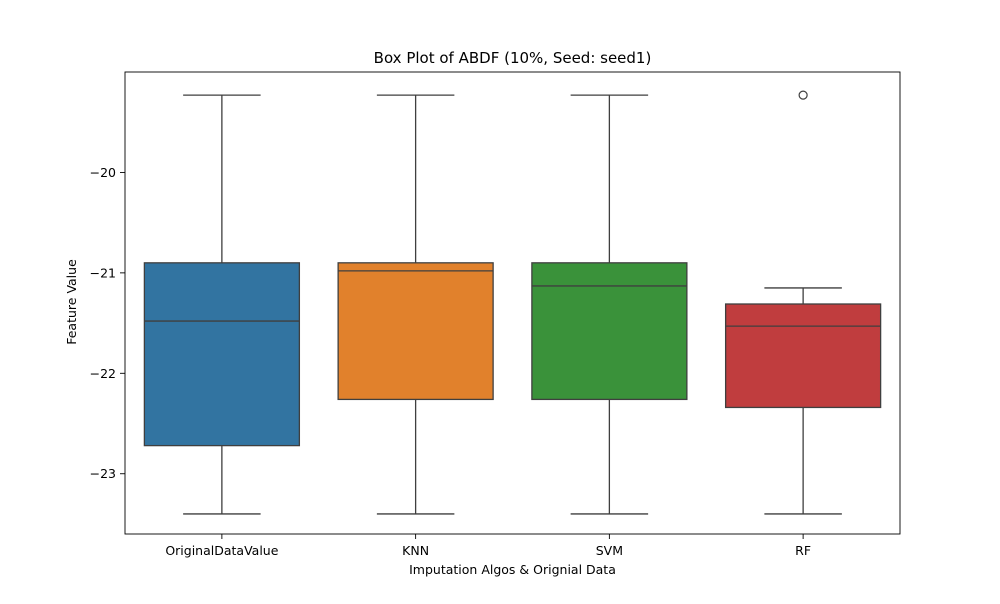 This screenshot has height=604, width=1000. Describe the element at coordinates (103, 473) in the screenshot. I see `y-tick-label: −23` at that location.